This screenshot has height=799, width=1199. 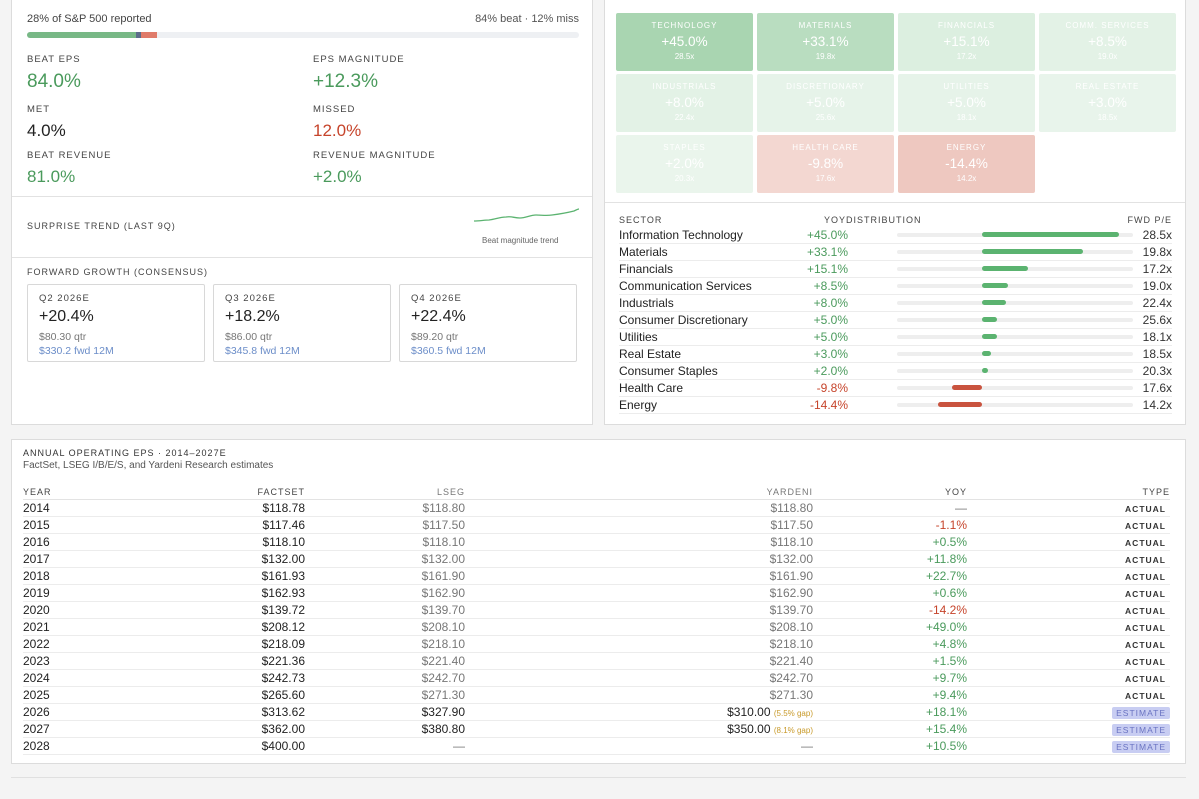 I want to click on cell-lseg: $161.90, so click(x=385, y=576).